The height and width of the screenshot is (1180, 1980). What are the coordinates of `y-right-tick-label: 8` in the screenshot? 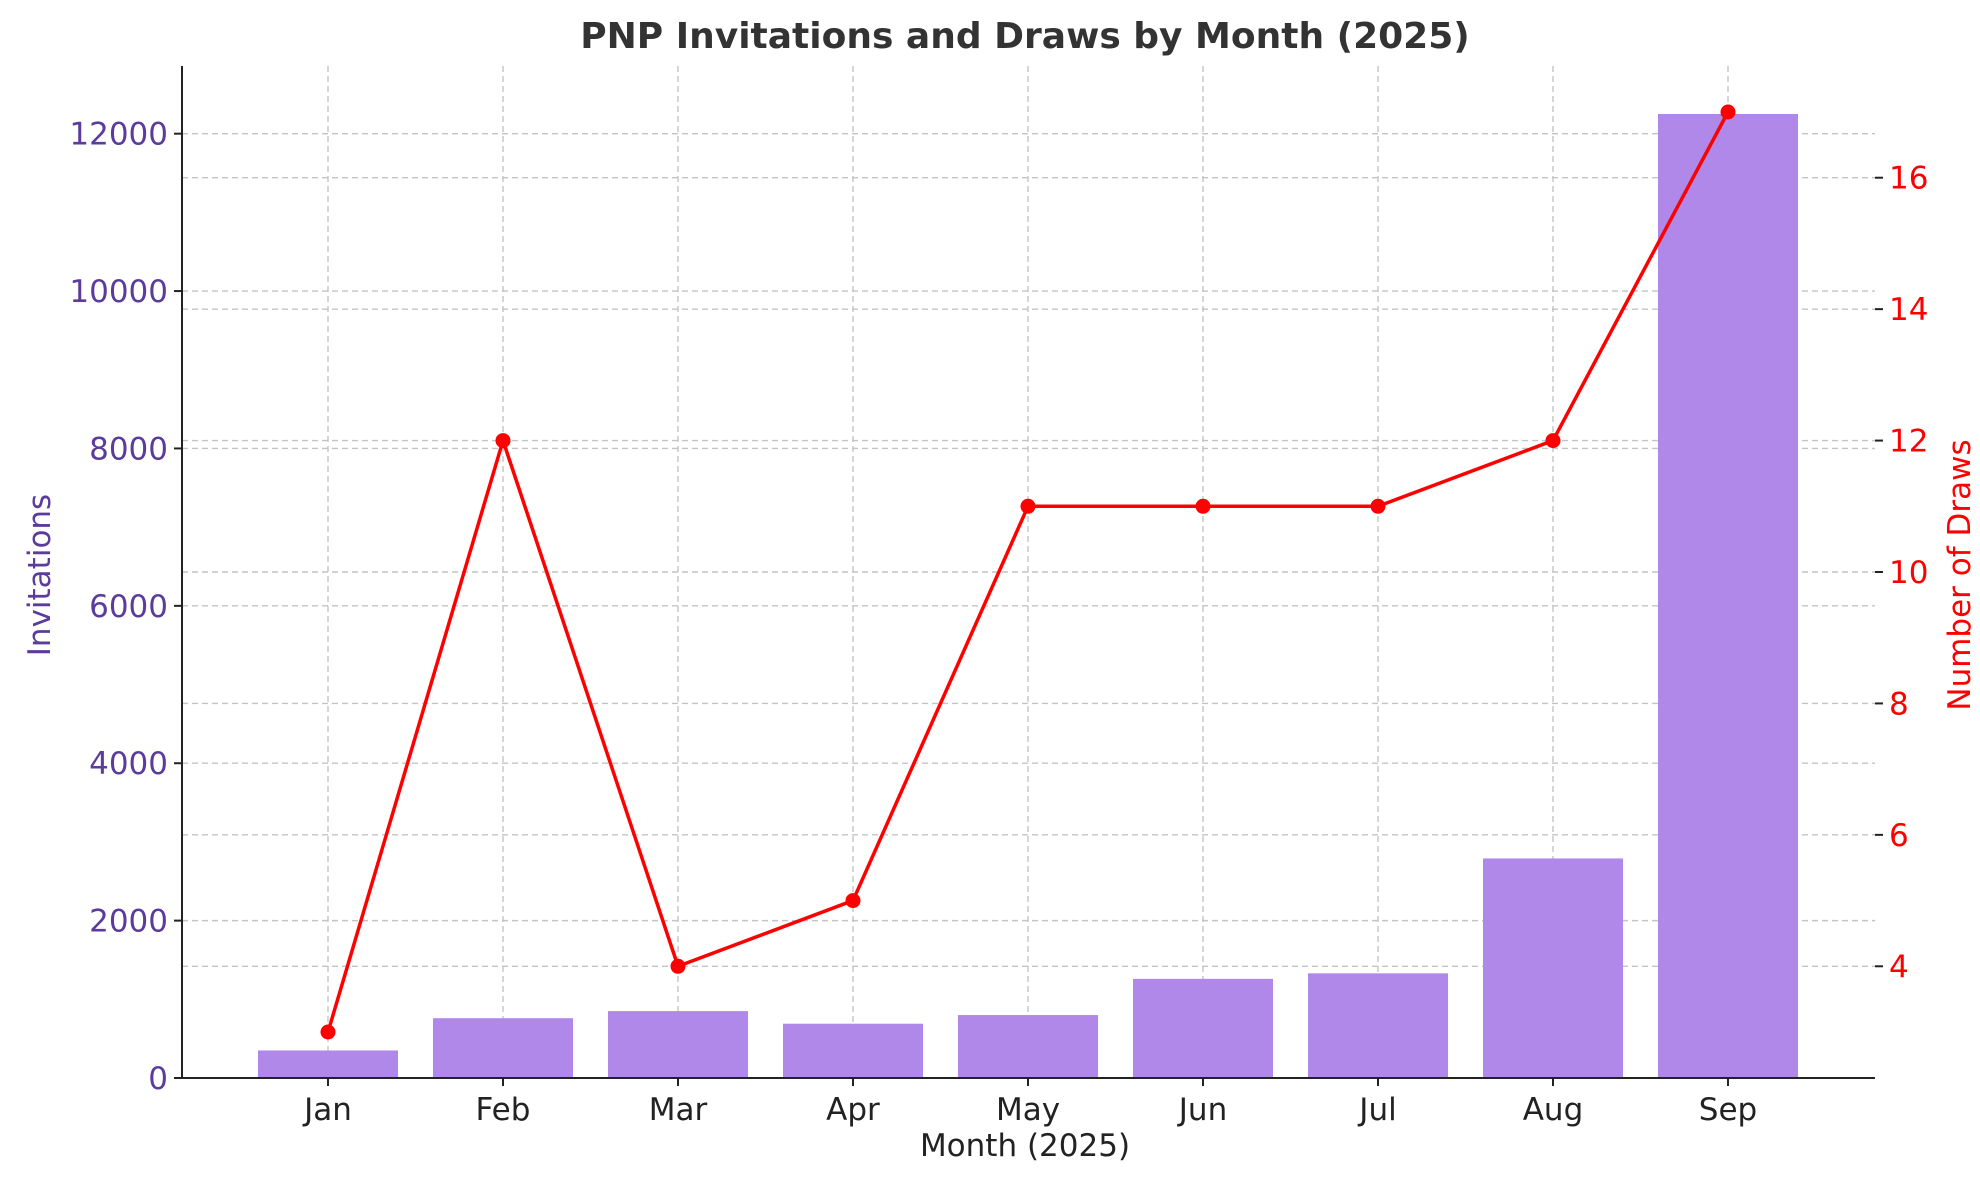 It's located at (1899, 704).